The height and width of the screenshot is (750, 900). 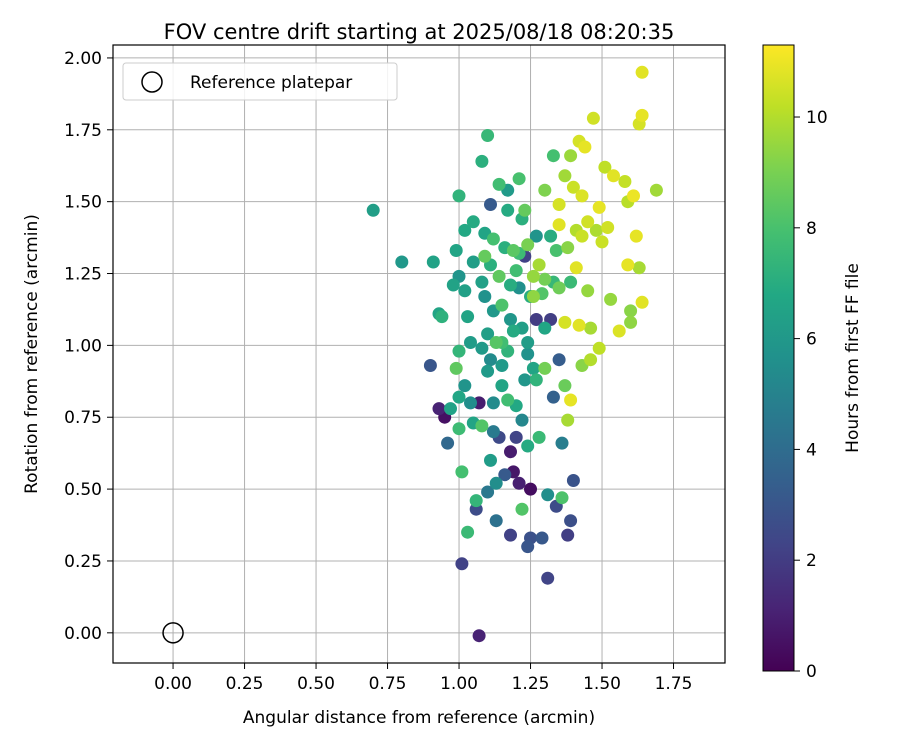 What do you see at coordinates (602, 684) in the screenshot?
I see `x-tick-label: 1.50` at bounding box center [602, 684].